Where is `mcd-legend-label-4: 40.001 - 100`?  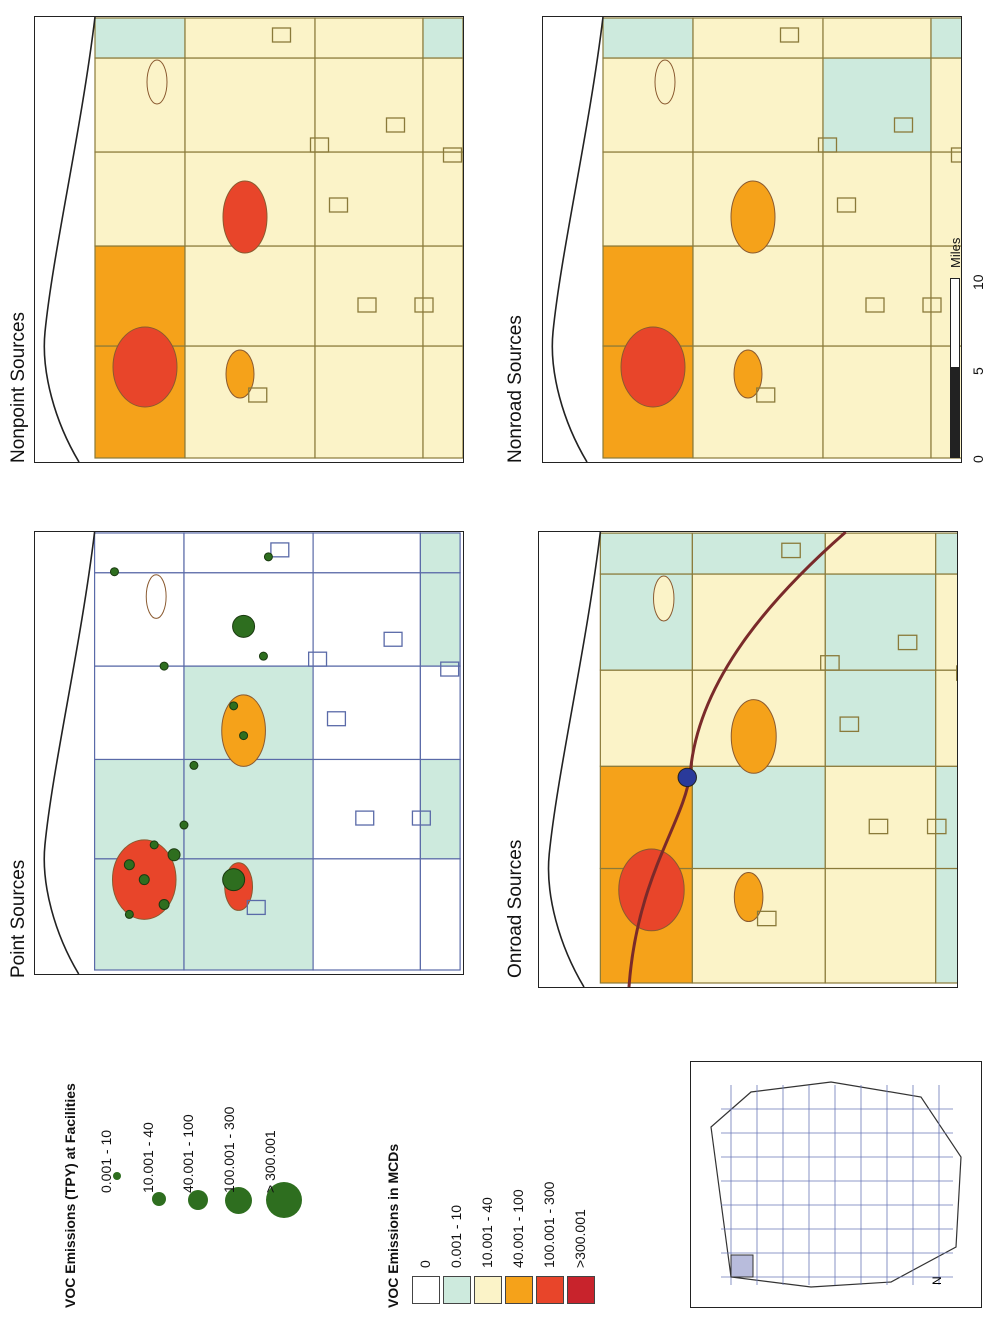
mcd-legend-label-4: 40.001 - 100 is located at coordinates (518, 1228).